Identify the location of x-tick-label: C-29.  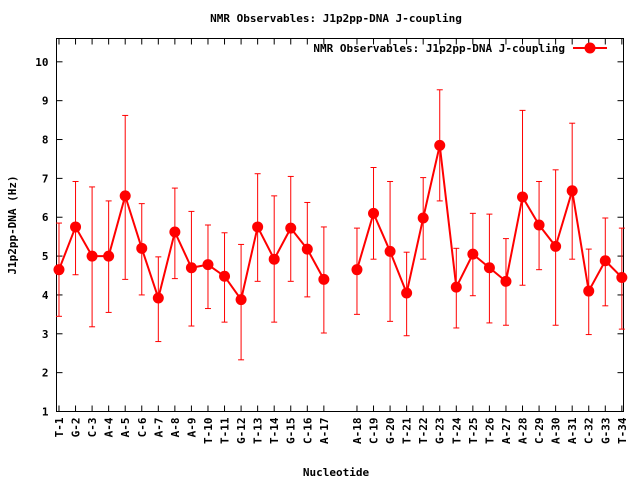
(539, 431).